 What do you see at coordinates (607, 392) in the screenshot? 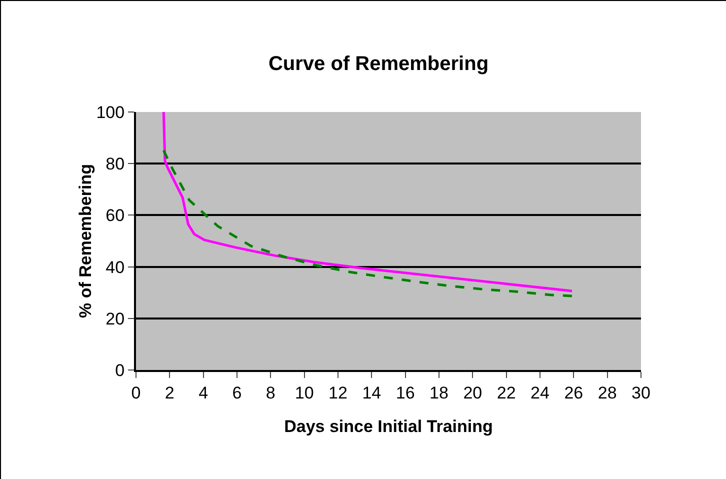
I see `x-tick-label: 28` at bounding box center [607, 392].